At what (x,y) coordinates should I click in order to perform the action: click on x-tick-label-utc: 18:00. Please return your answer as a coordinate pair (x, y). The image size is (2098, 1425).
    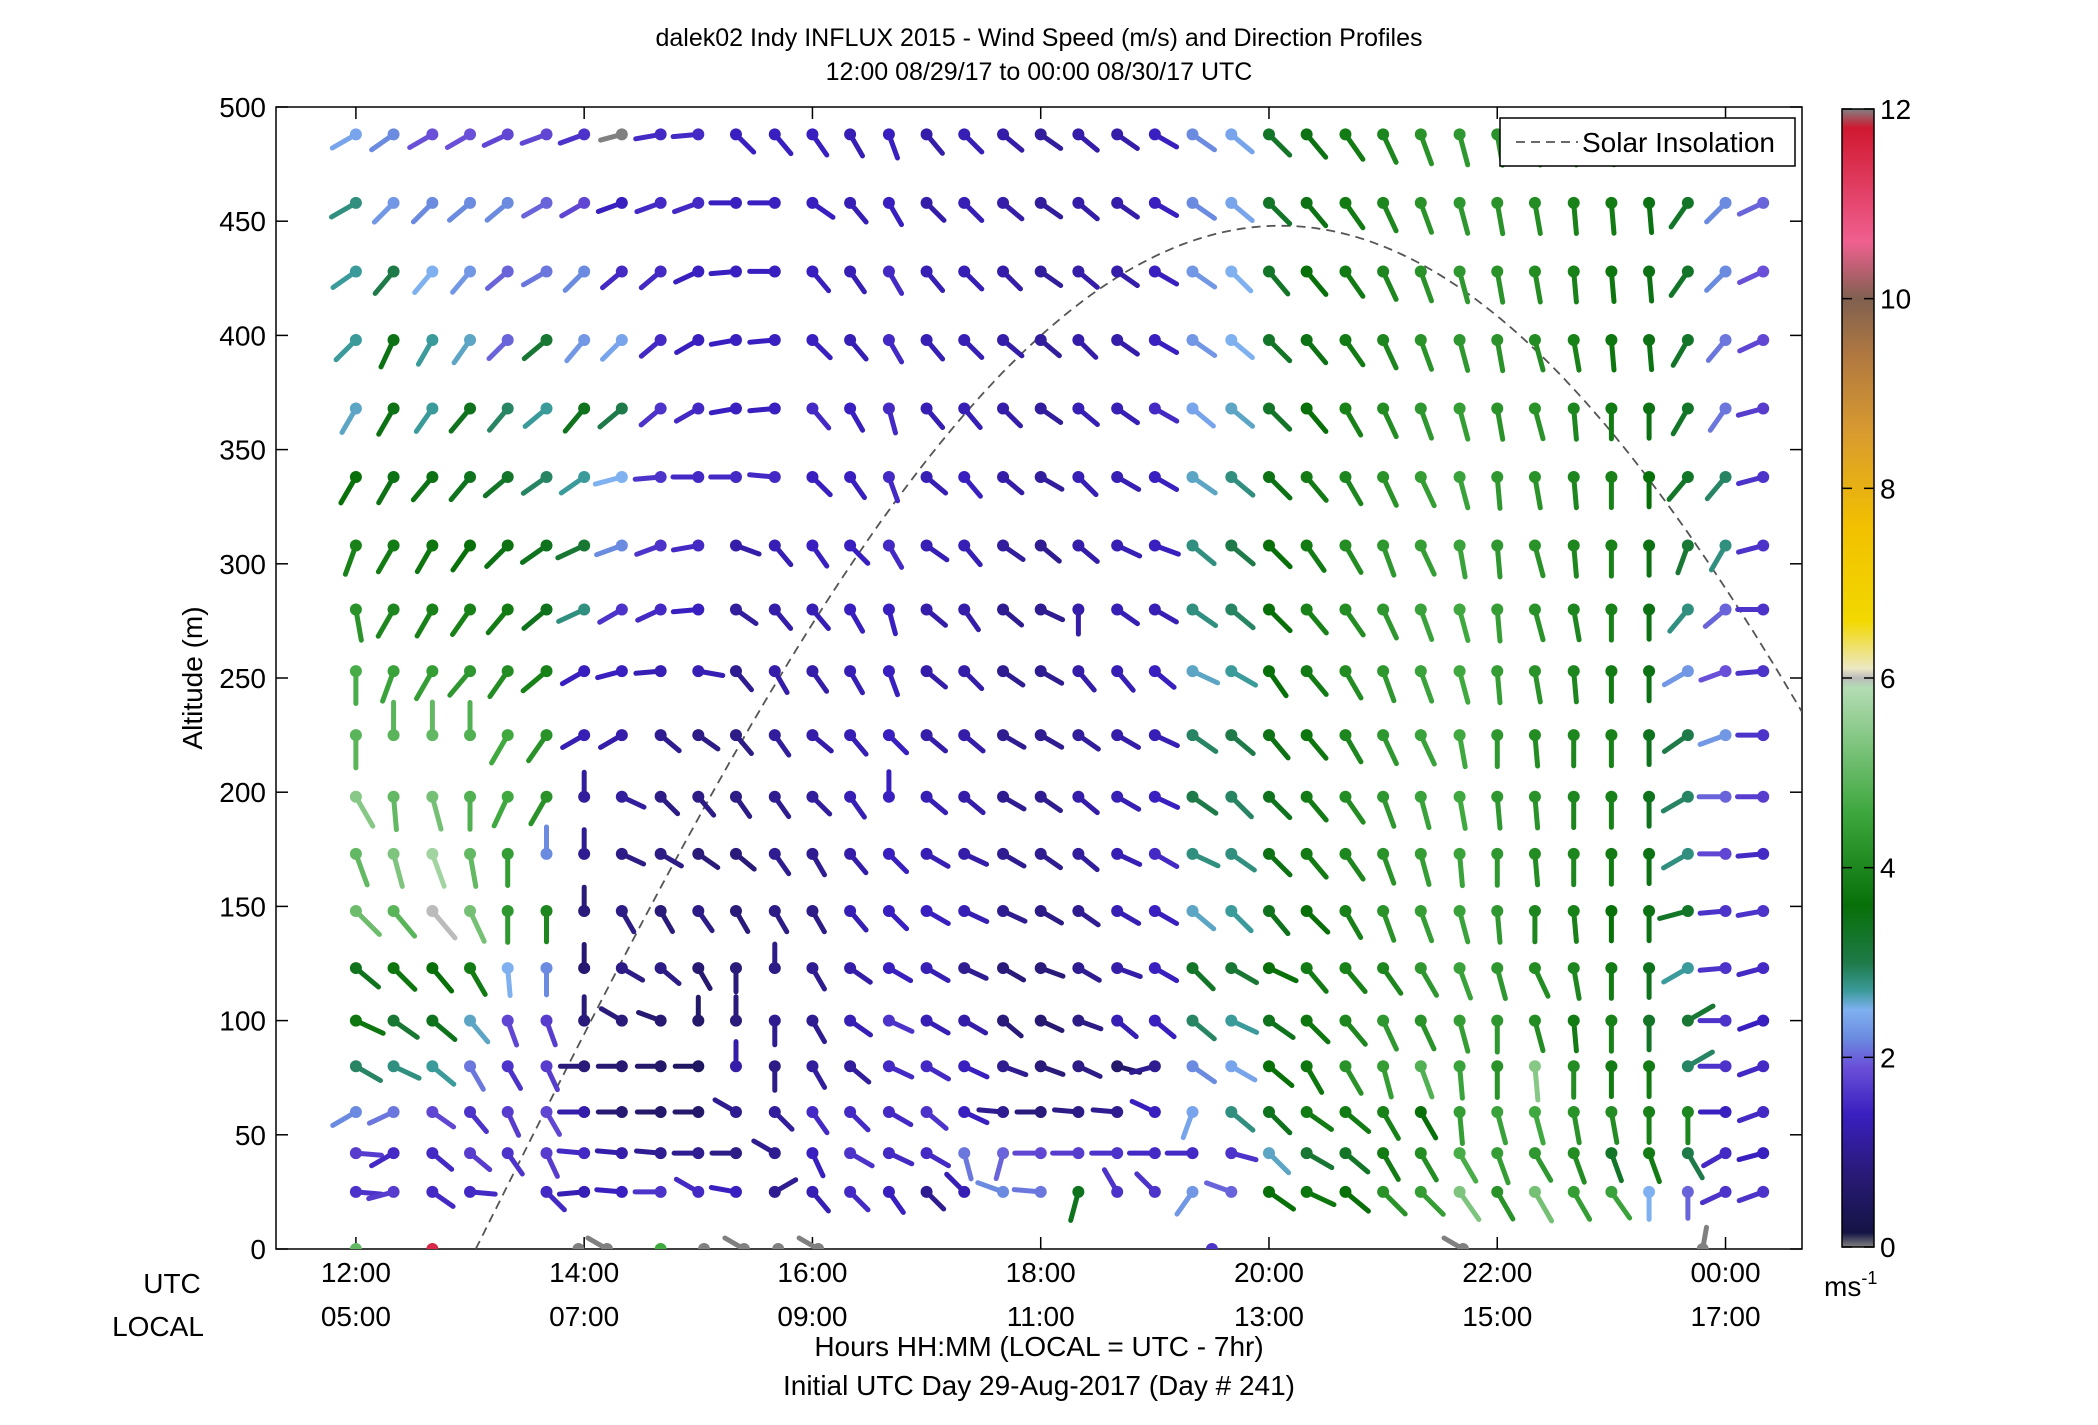
    Looking at the image, I should click on (1041, 1272).